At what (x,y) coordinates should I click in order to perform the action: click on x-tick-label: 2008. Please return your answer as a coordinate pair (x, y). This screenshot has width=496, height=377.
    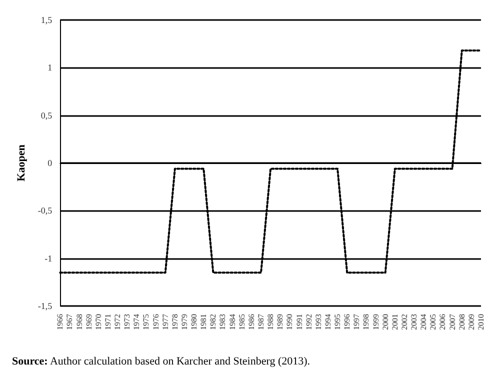
    Looking at the image, I should click on (461, 322).